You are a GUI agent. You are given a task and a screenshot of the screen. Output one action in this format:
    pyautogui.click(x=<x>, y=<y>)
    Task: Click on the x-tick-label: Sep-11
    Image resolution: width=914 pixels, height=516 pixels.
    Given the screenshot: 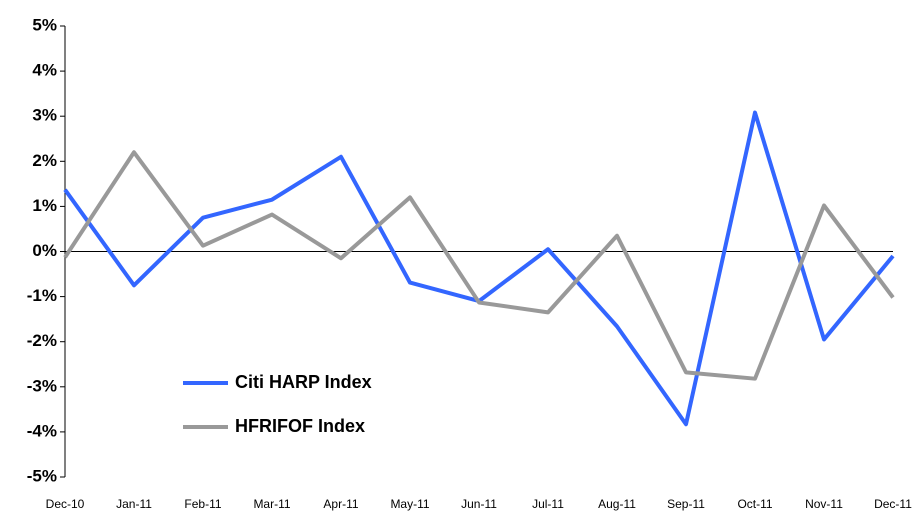 What is the action you would take?
    pyautogui.click(x=686, y=504)
    